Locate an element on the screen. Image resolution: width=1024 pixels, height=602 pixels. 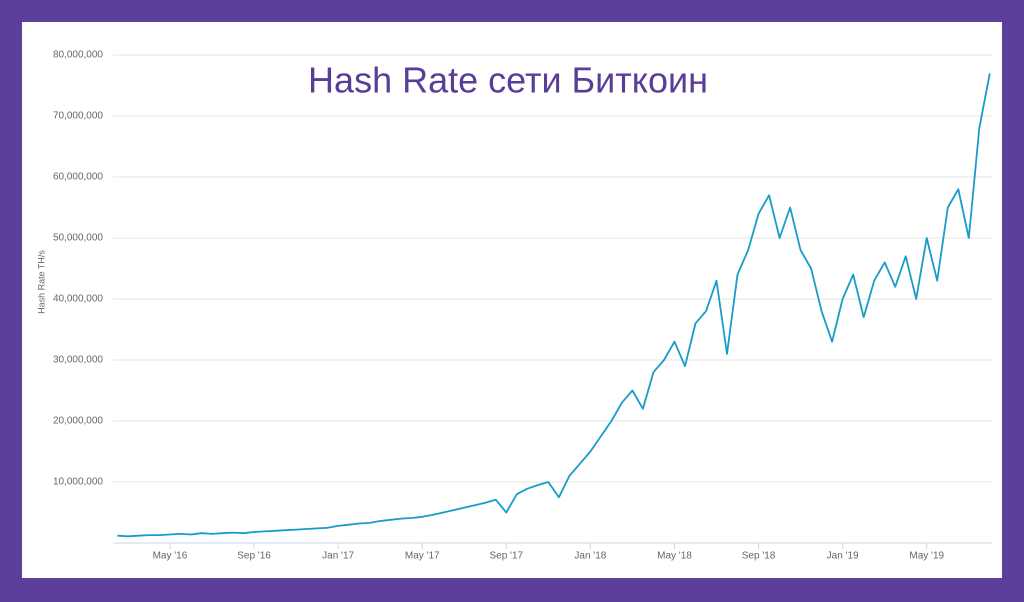
x-tick-label: Jan '19 is located at coordinates (843, 556).